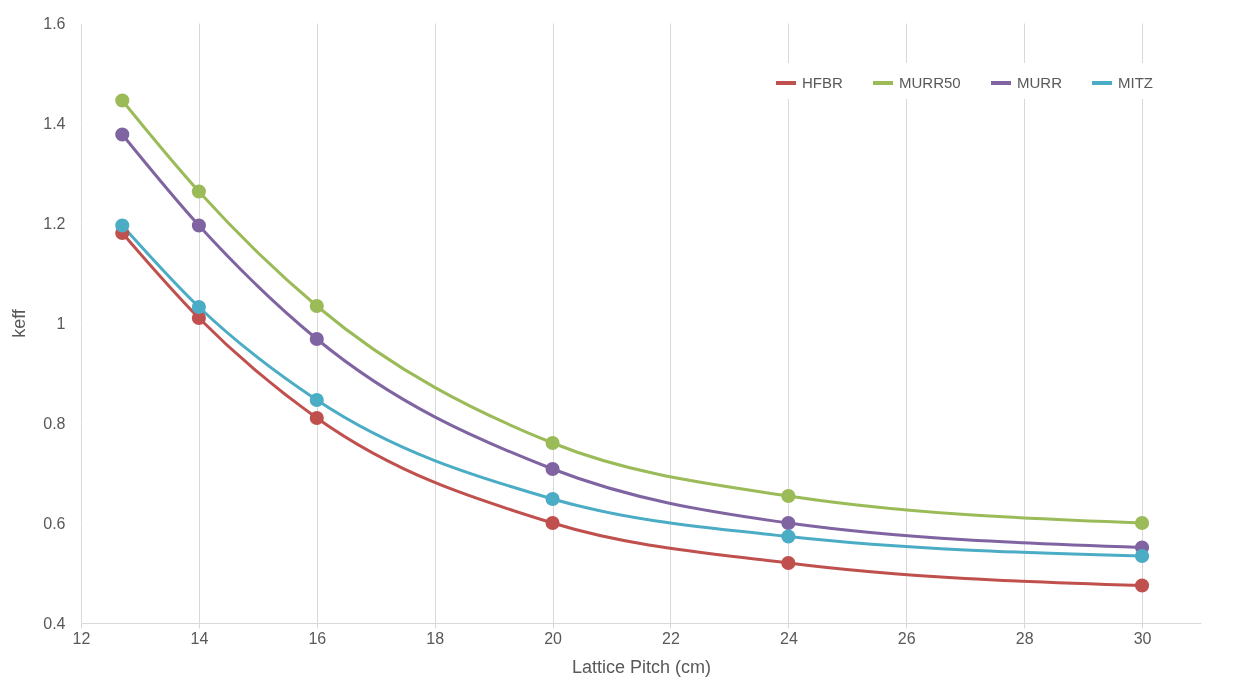 The height and width of the screenshot is (691, 1245). I want to click on y-tick-label: 0.4, so click(54, 623).